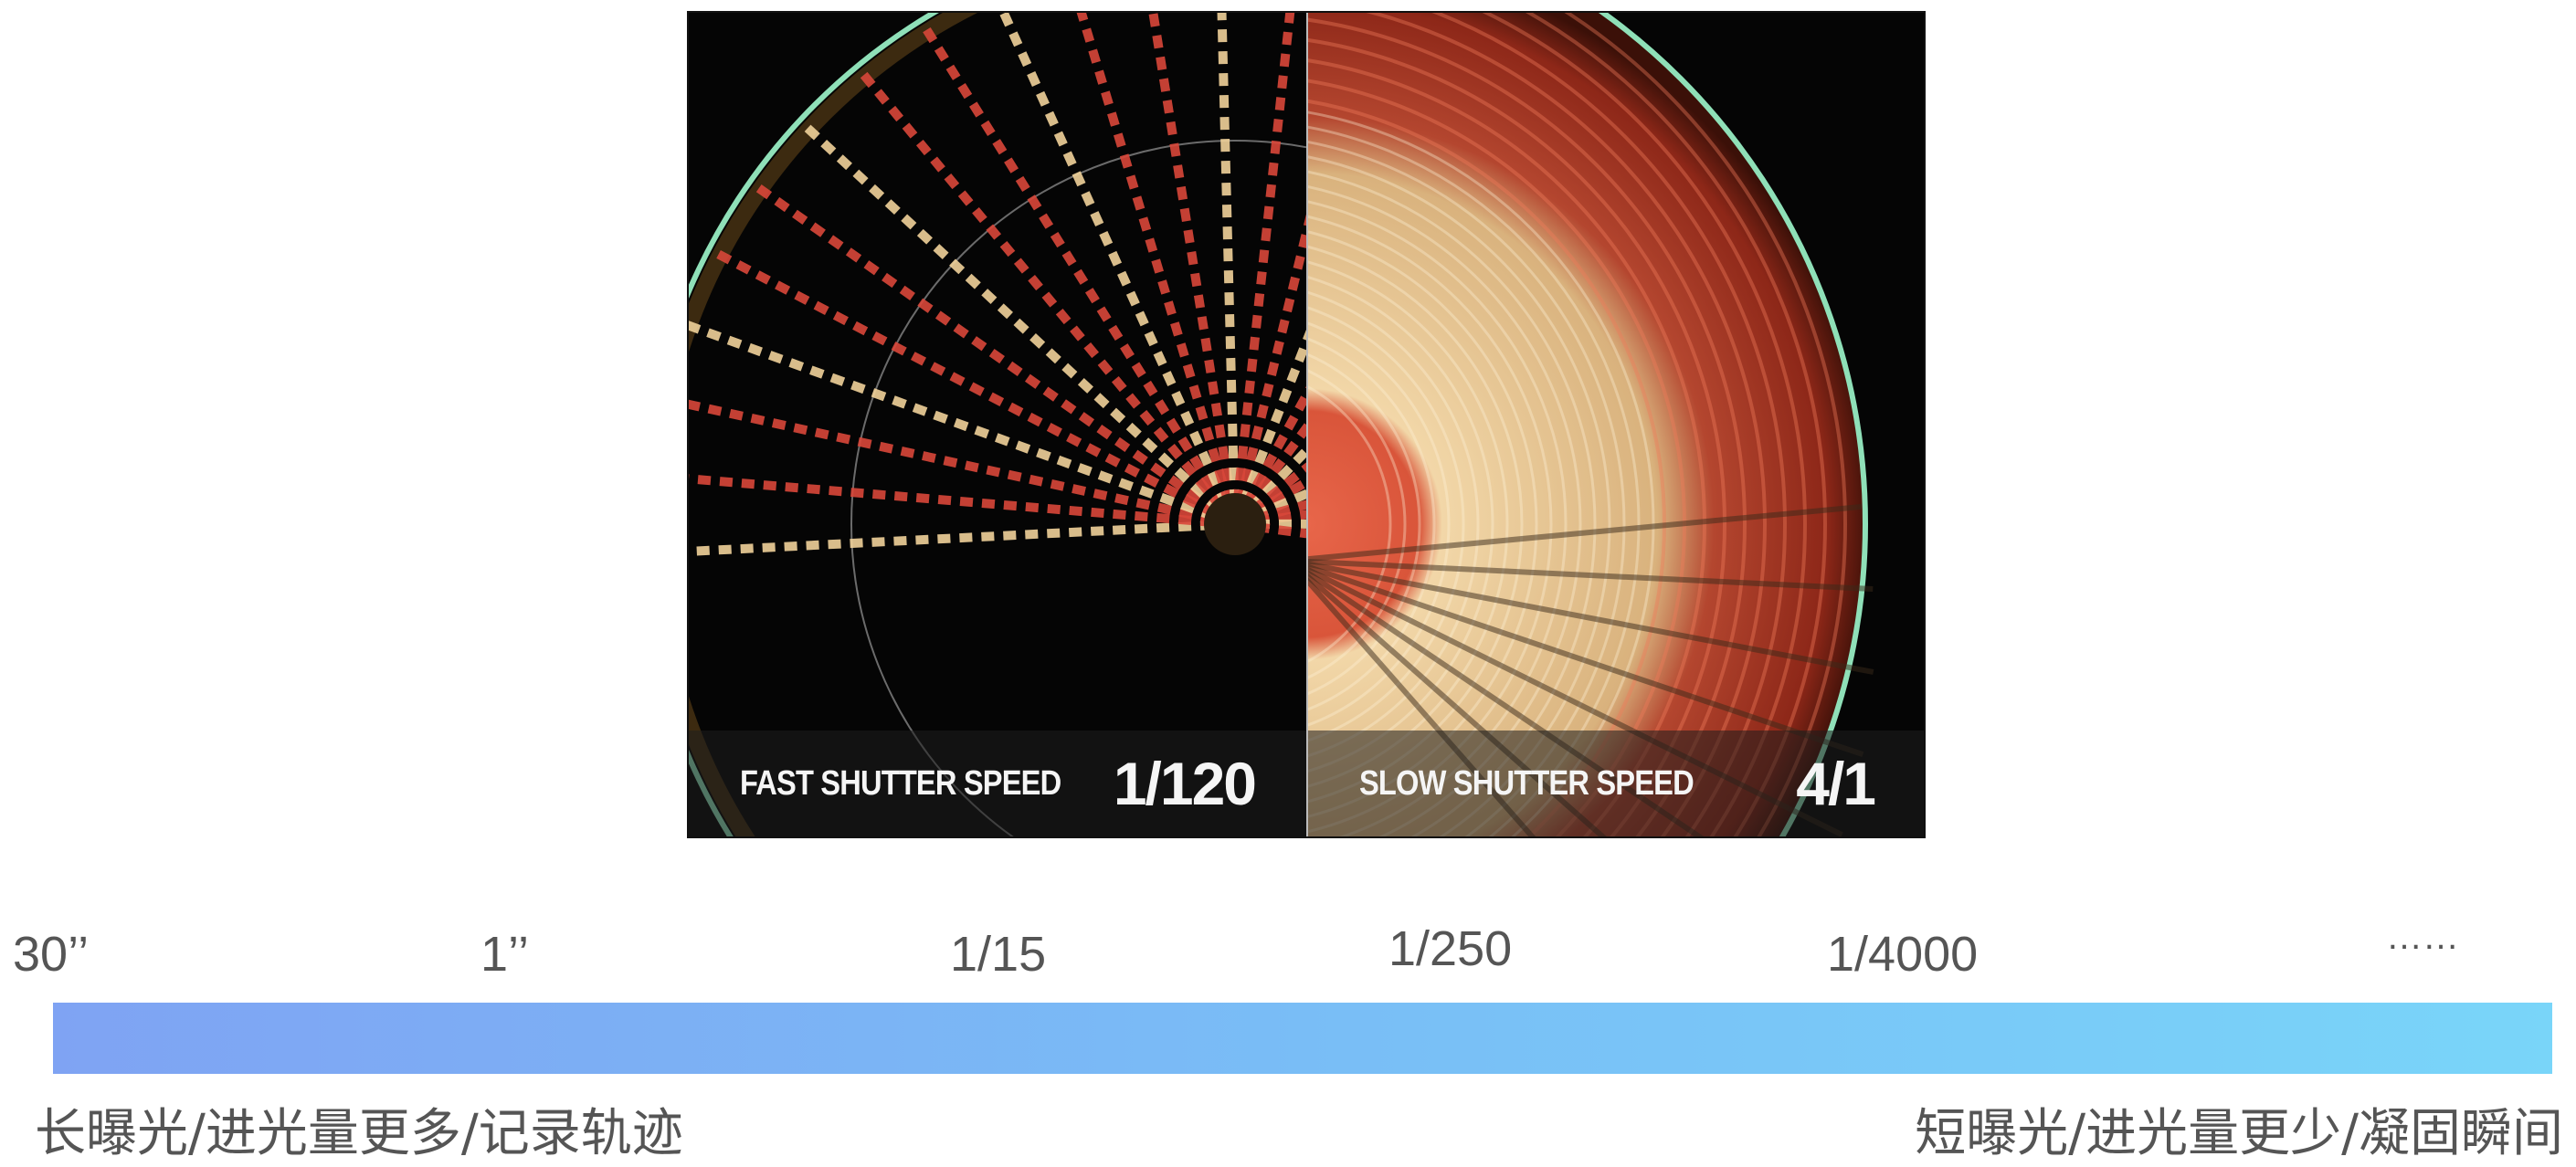 This screenshot has height=1167, width=2576. What do you see at coordinates (998, 954) in the screenshot?
I see `tick-1-15: 1/15` at bounding box center [998, 954].